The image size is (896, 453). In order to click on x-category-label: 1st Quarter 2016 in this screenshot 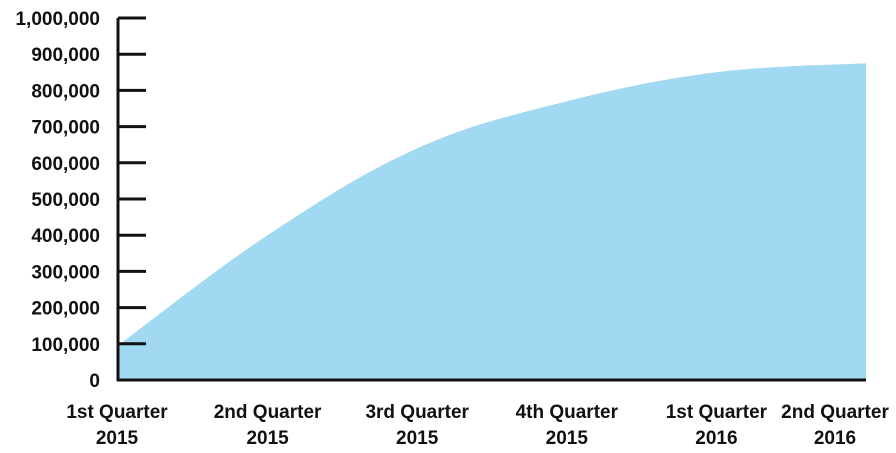, I will do `click(717, 425)`.